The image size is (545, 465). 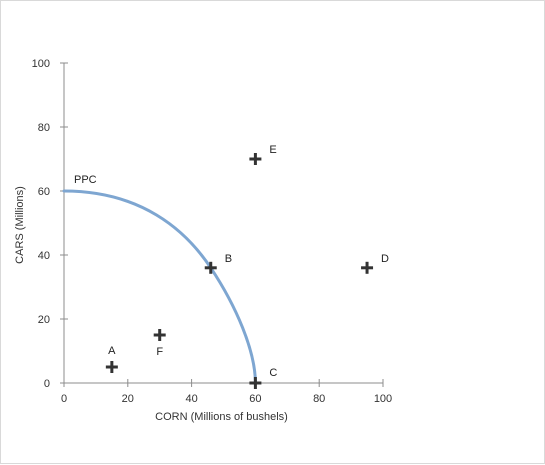 I want to click on y-tick-label: 60, so click(x=44, y=192).